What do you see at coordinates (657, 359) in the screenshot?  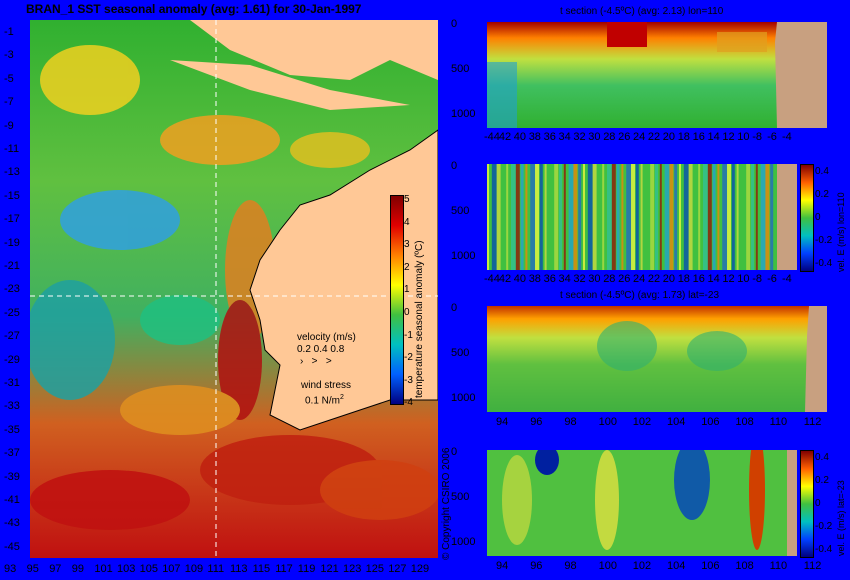 I see `panel3-temp-section` at bounding box center [657, 359].